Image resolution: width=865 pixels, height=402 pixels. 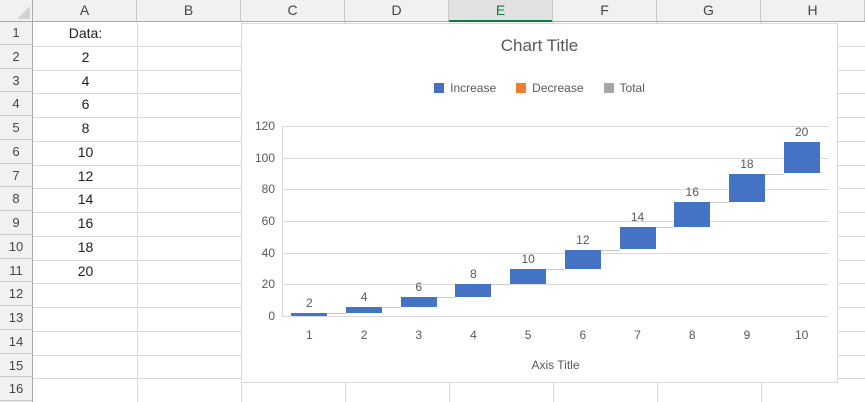 What do you see at coordinates (521, 88) in the screenshot?
I see `legend-swatch-decrease` at bounding box center [521, 88].